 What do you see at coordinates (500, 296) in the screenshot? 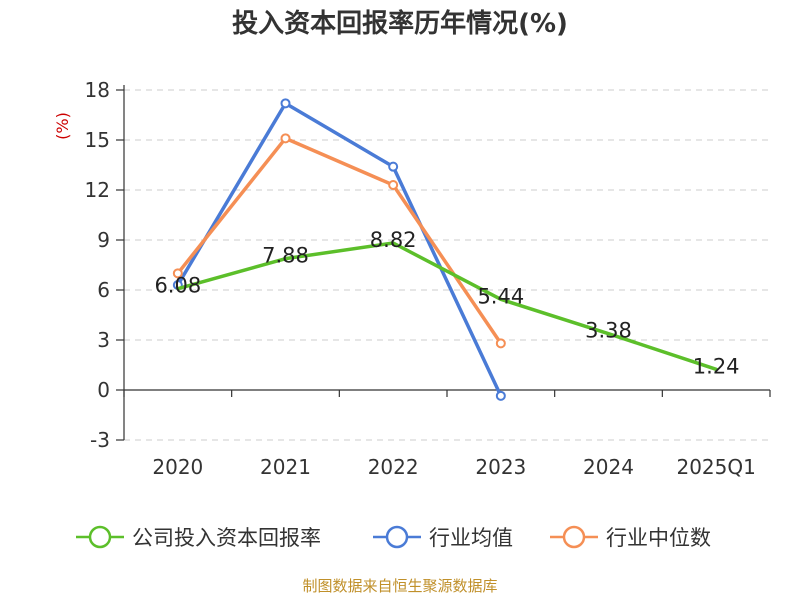
I see `data-label: 5.44` at bounding box center [500, 296].